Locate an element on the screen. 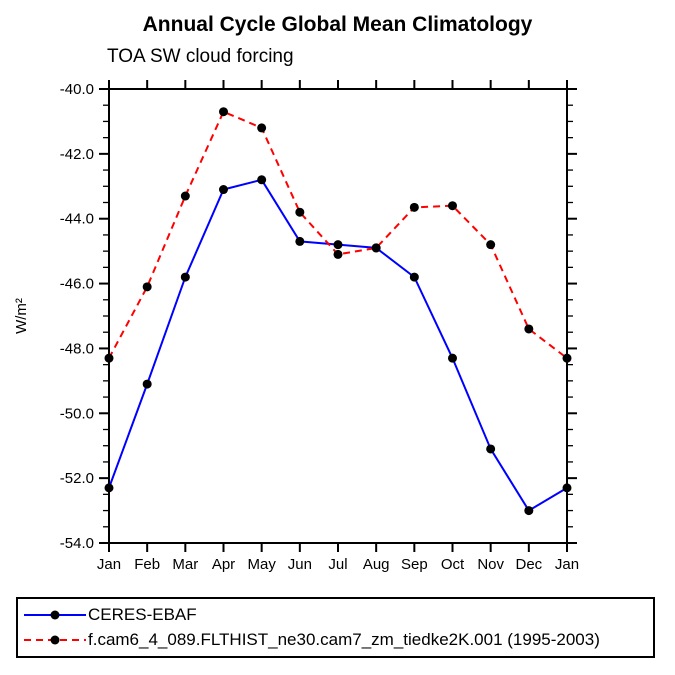 This screenshot has width=675, height=675. y-tick-label: -46.0 is located at coordinates (77, 284).